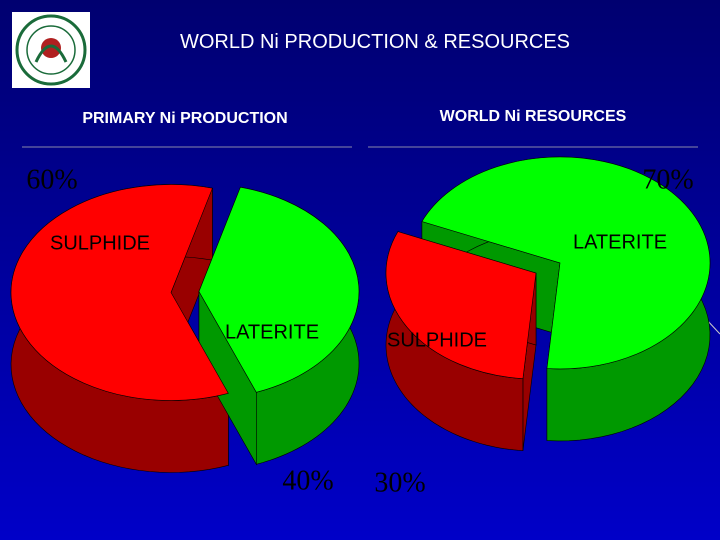 The image size is (720, 540). What do you see at coordinates (399, 482) in the screenshot?
I see `value-label: 30%` at bounding box center [399, 482].